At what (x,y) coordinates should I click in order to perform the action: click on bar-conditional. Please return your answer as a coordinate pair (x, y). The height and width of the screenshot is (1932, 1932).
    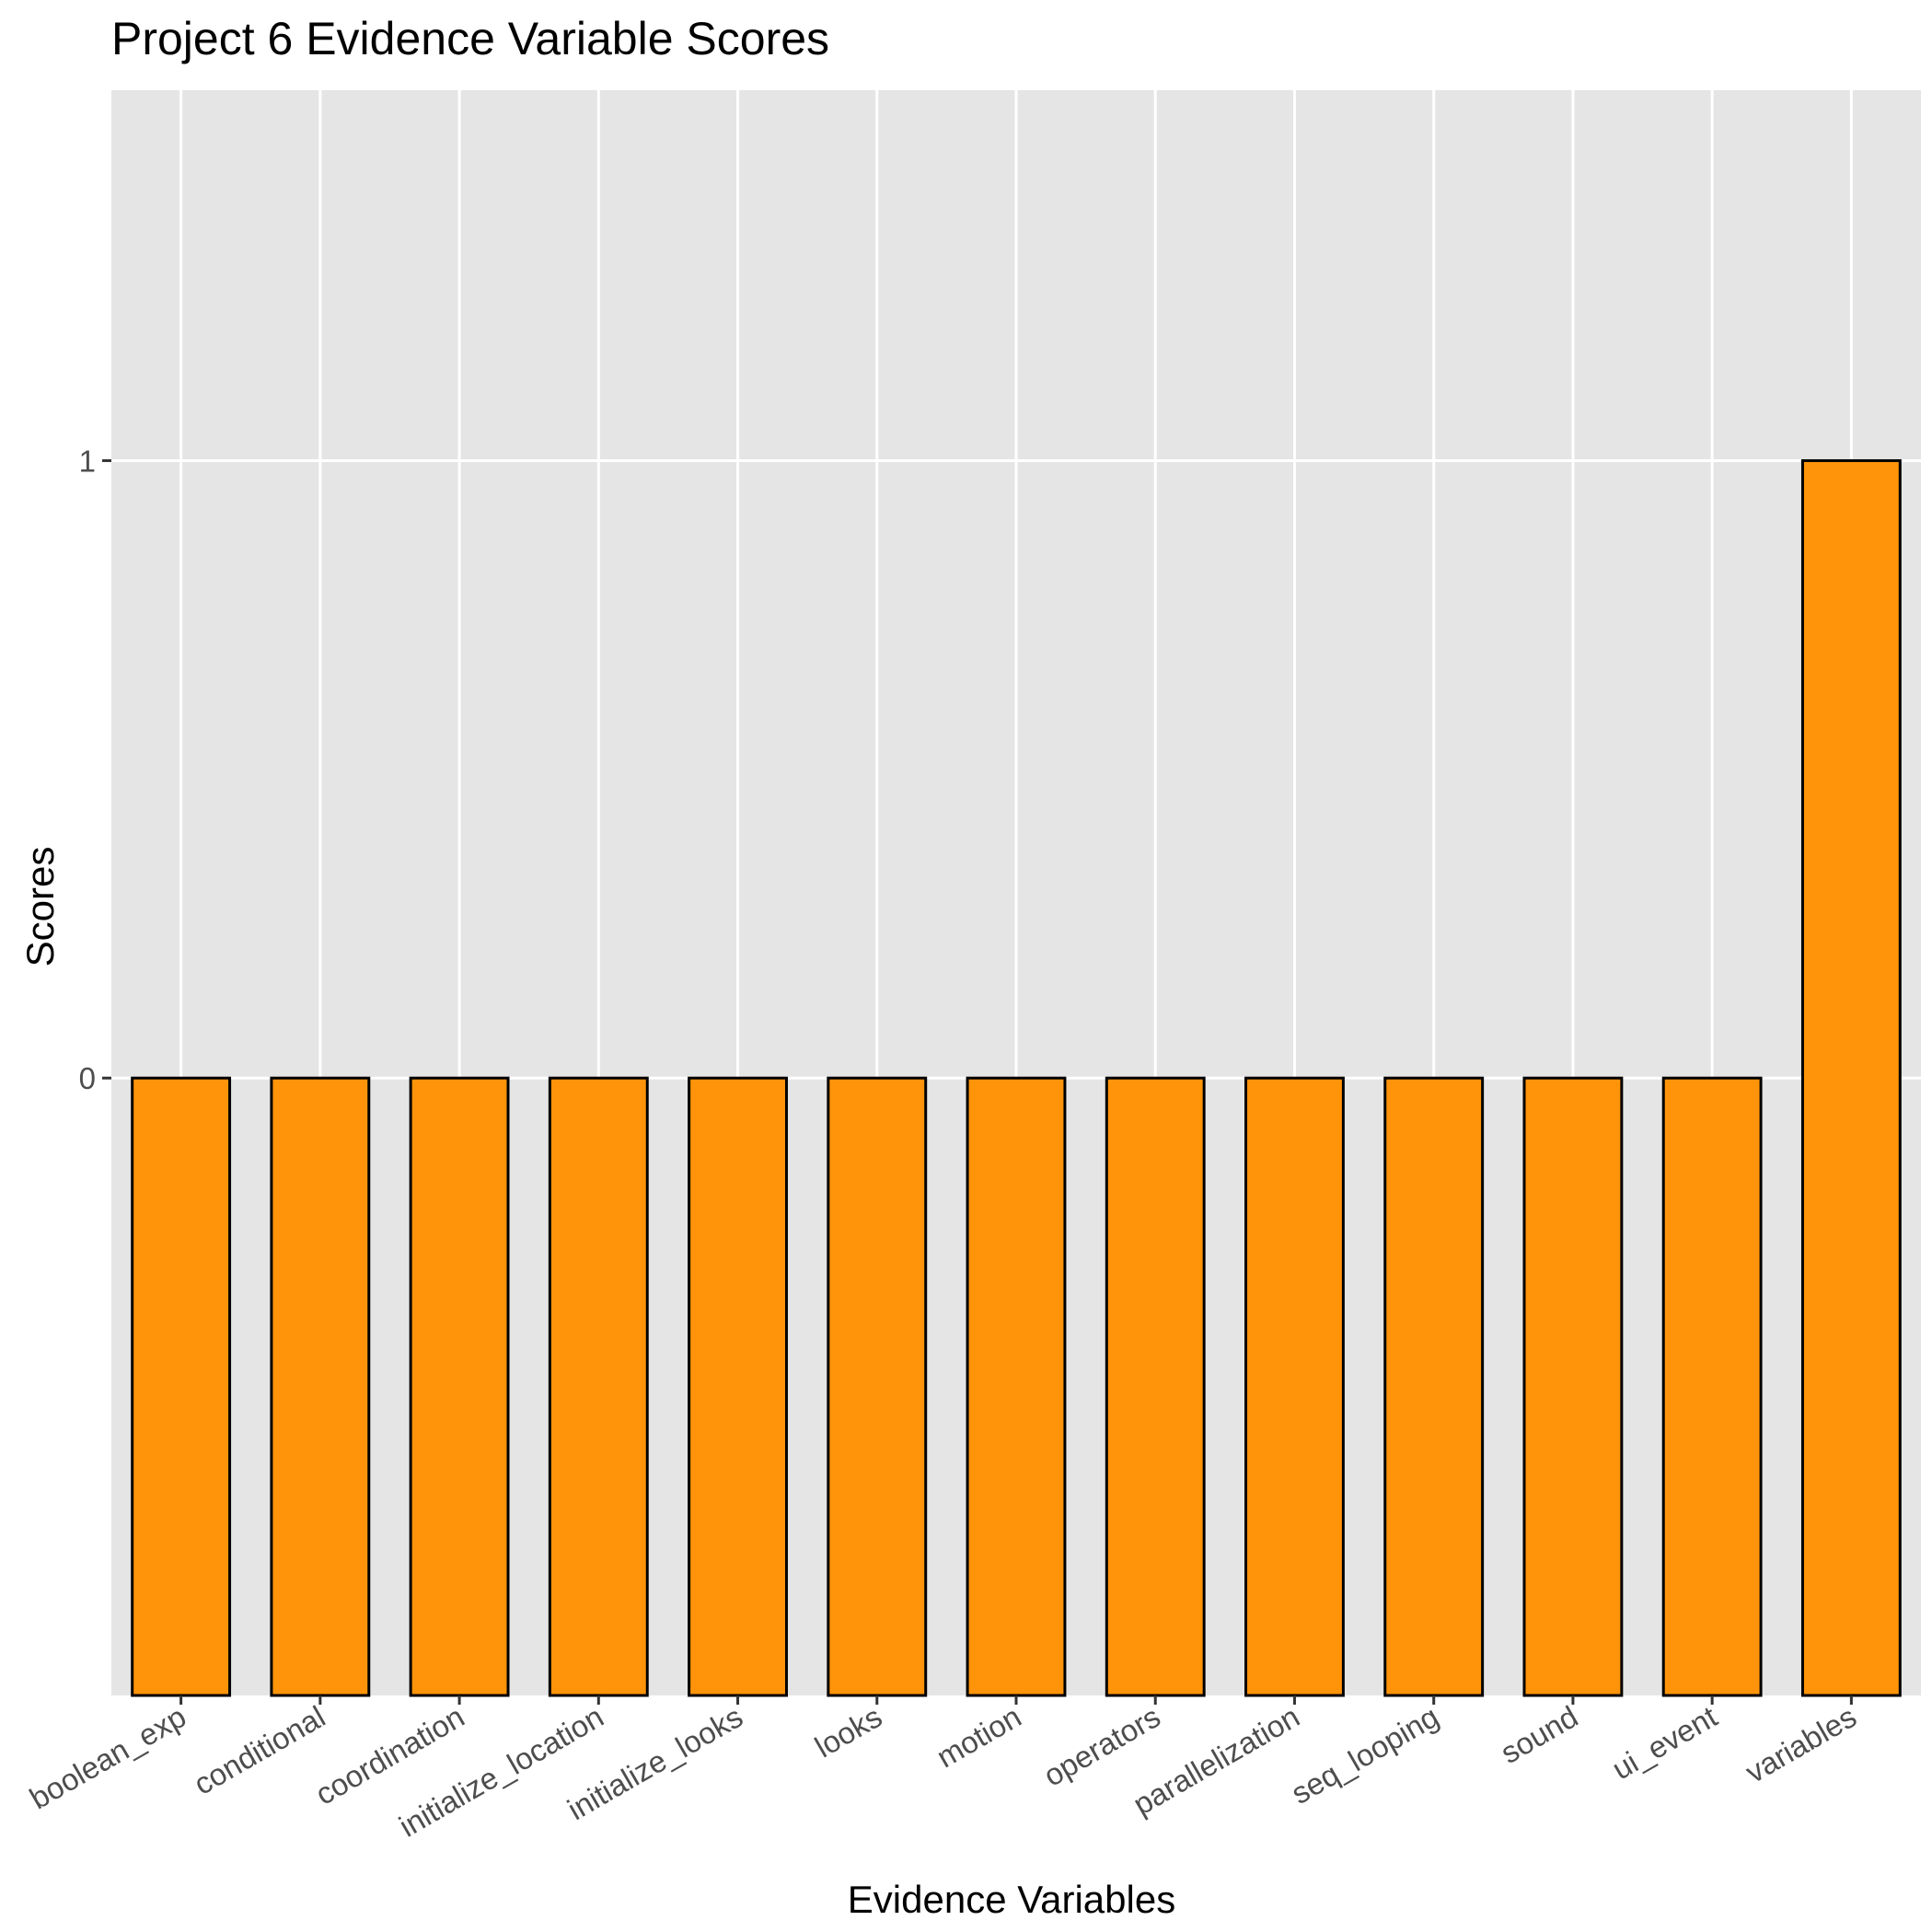
    Looking at the image, I should click on (320, 1387).